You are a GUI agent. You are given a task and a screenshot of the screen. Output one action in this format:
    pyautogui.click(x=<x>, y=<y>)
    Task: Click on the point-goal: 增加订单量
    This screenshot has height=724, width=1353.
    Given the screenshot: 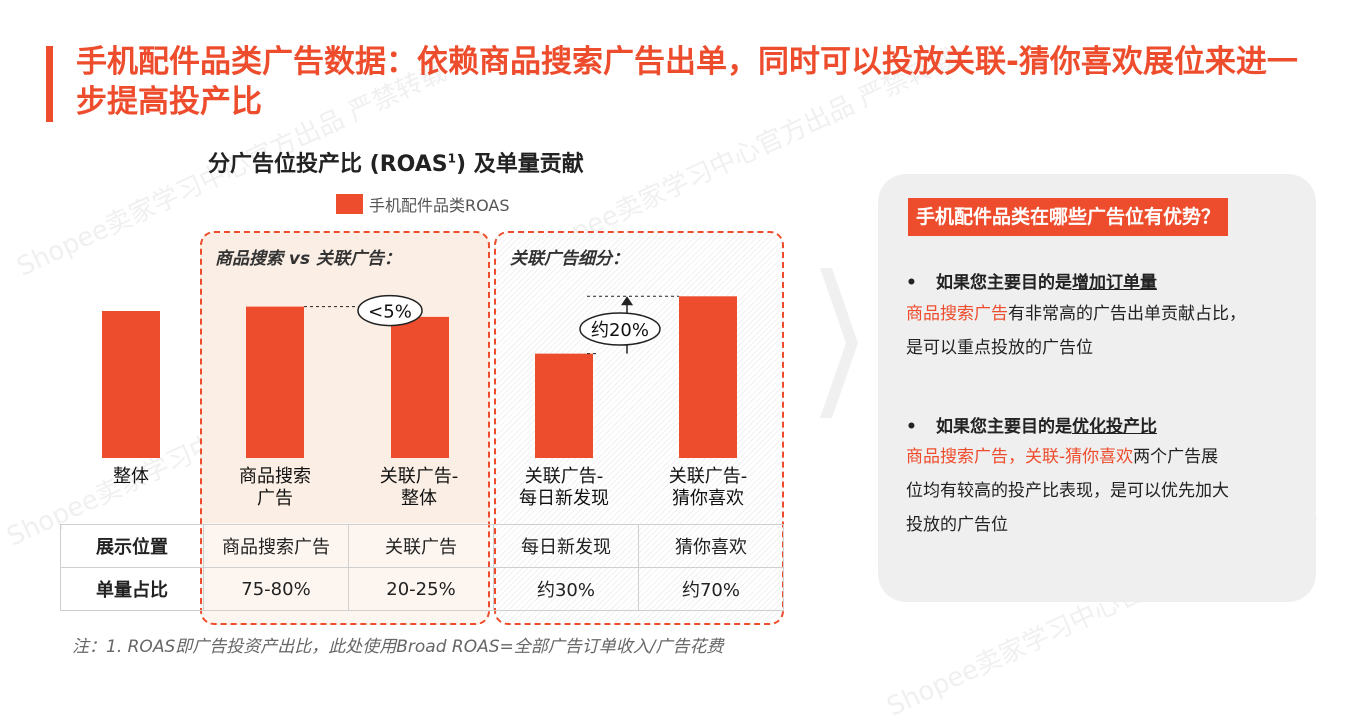 What is the action you would take?
    pyautogui.click(x=1114, y=283)
    